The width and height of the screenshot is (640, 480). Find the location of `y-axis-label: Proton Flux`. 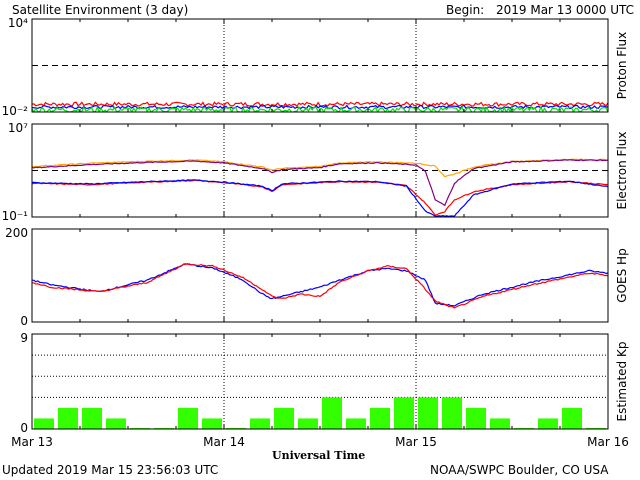

y-axis-label: Proton Flux is located at coordinates (622, 65).